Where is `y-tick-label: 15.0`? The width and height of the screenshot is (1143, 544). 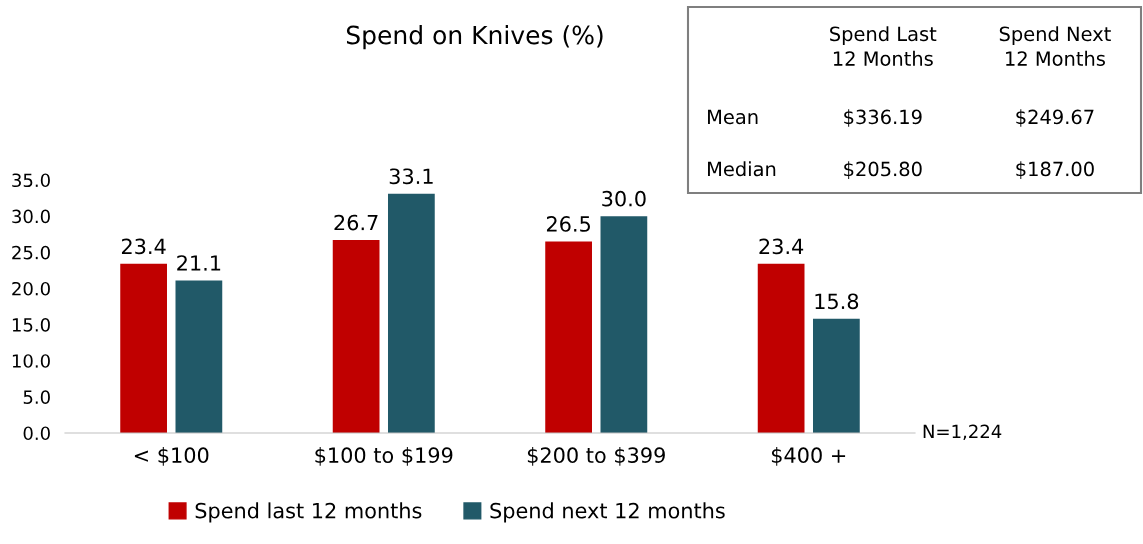
y-tick-label: 15.0 is located at coordinates (31, 325).